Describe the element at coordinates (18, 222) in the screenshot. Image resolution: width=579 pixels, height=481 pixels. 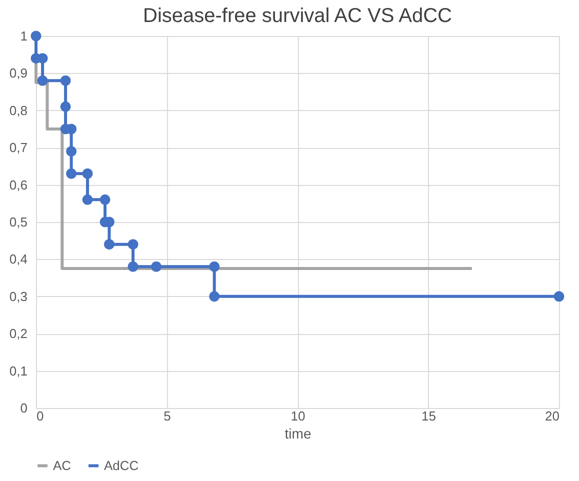
I see `y-tick-label: 0,5` at that location.